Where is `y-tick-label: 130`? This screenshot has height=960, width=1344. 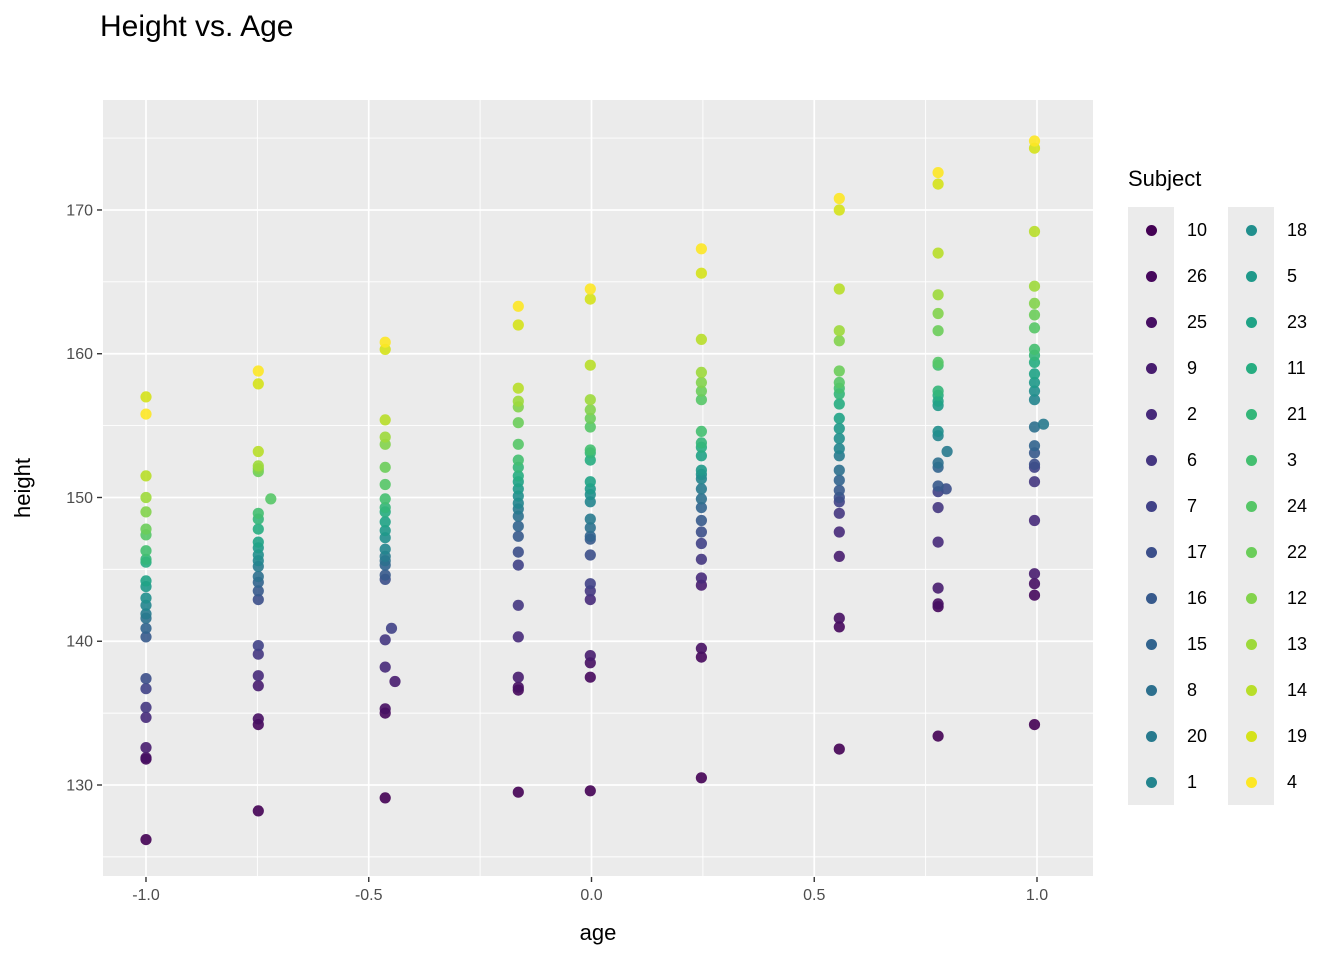
y-tick-label: 130 is located at coordinates (79, 786).